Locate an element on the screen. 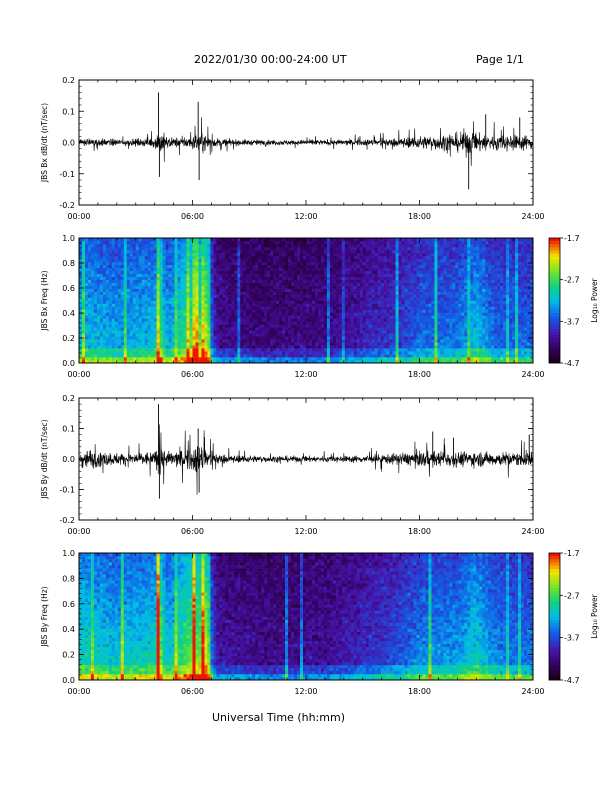 The image size is (612, 792). panel-0-xtick-label: 06:00 is located at coordinates (192, 216).